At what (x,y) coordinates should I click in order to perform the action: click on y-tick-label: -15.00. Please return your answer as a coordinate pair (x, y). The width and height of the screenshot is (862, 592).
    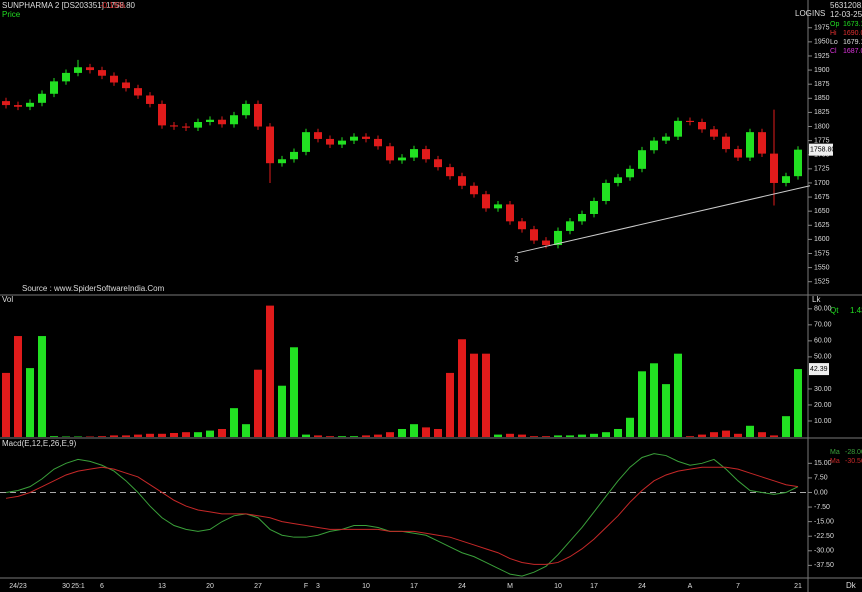
    Looking at the image, I should click on (824, 521).